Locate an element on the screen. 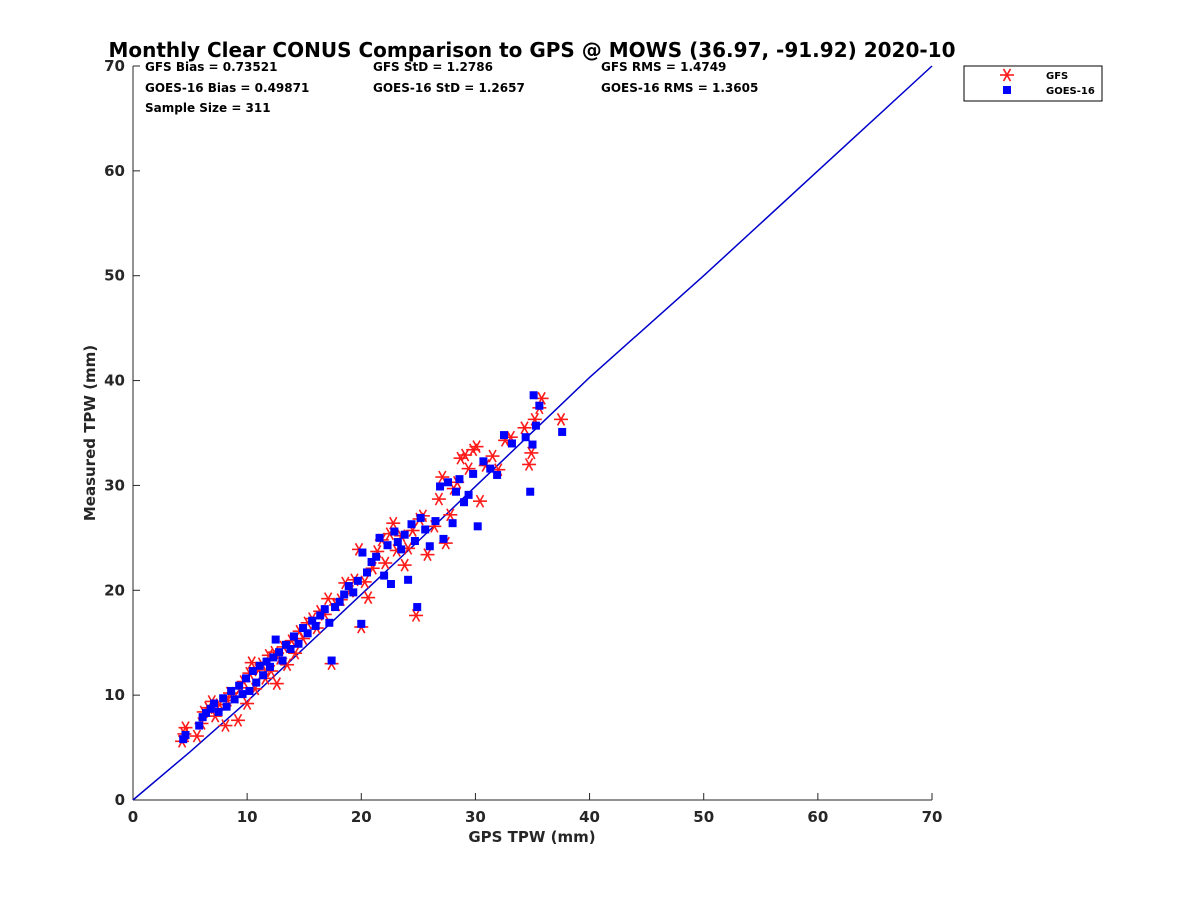 Image resolution: width=1200 pixels, height=900 pixels. stat-goes-rms: GOES-16 RMS = 1.3605 is located at coordinates (679, 88).